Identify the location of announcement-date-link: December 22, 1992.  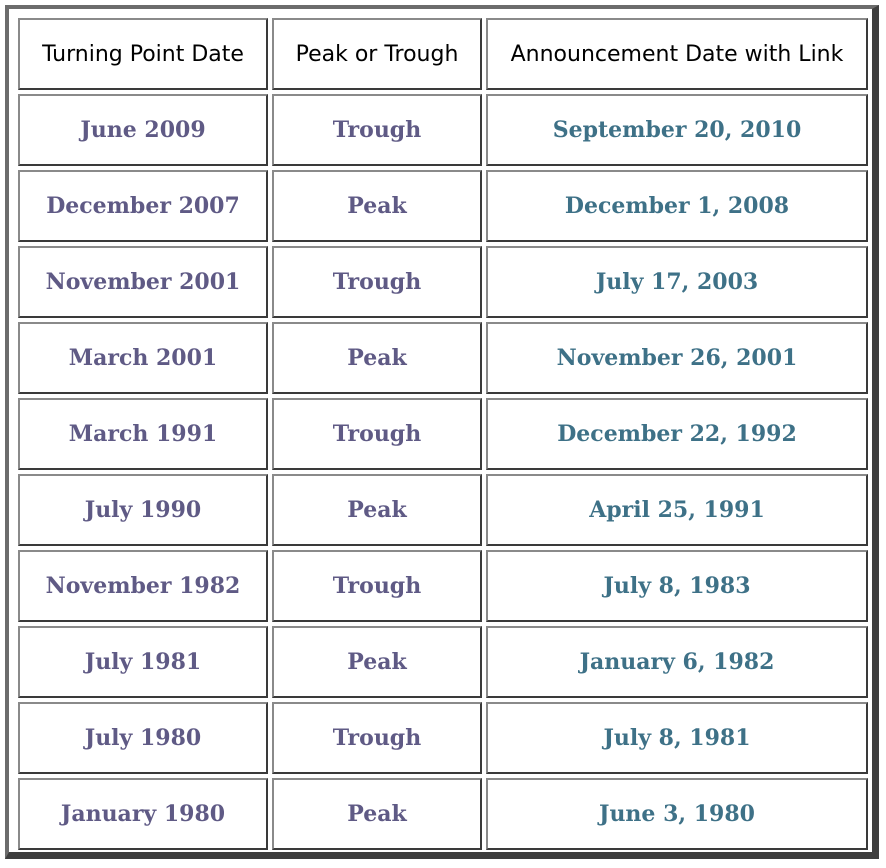
(677, 434).